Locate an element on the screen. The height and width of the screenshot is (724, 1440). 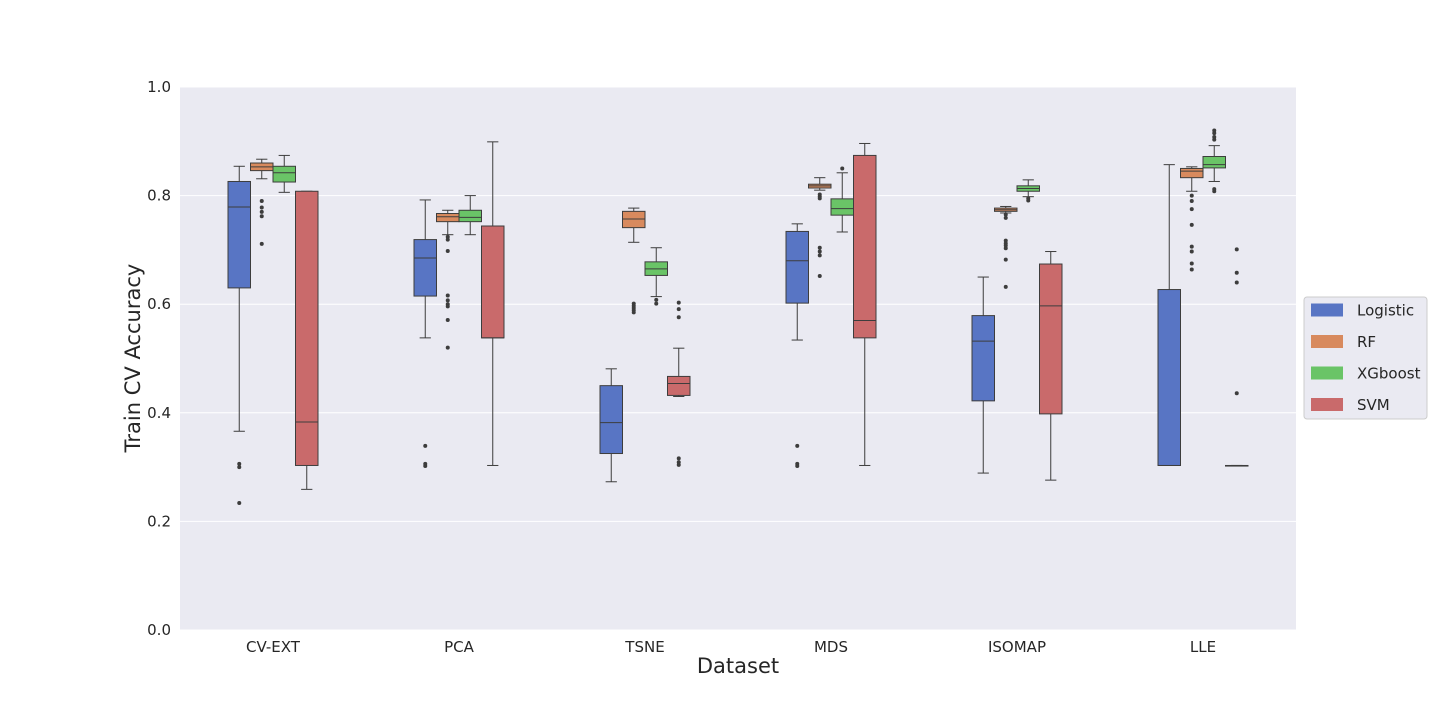
box-svm-isomap is located at coordinates (1051, 366).